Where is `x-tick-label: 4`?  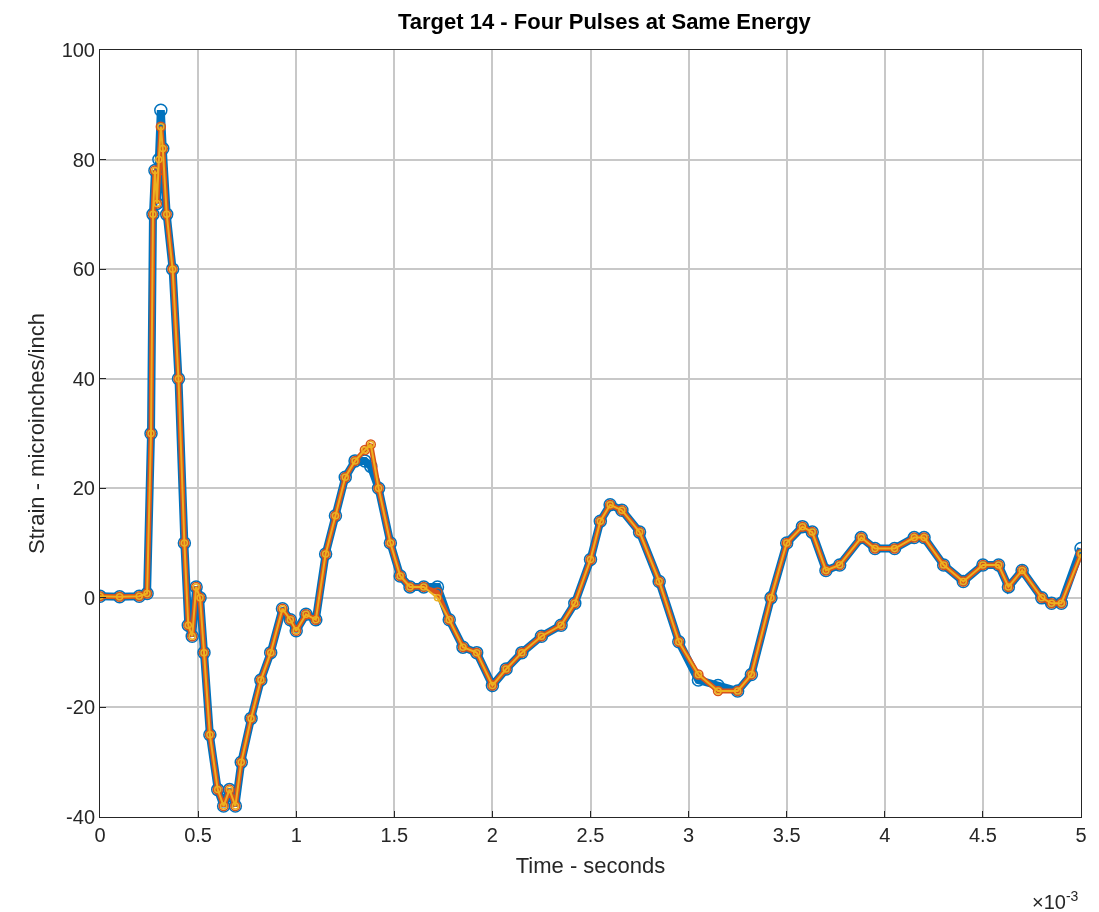
x-tick-label: 4 is located at coordinates (885, 835).